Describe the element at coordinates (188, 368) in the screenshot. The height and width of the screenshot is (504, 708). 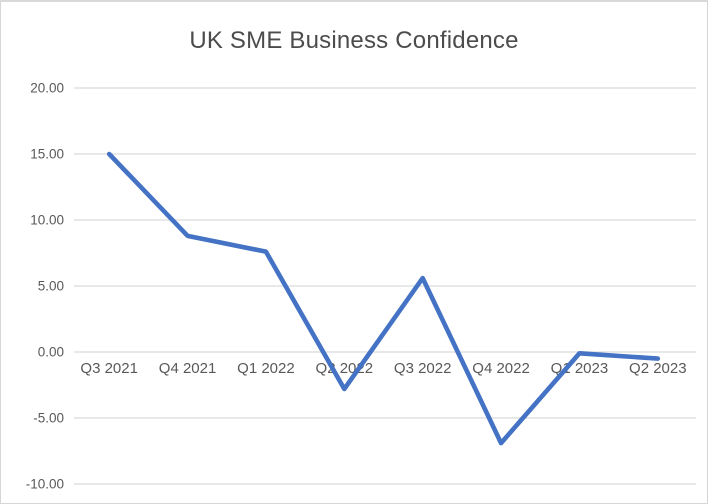
I see `x-axis-tick-label: Q4 2021` at that location.